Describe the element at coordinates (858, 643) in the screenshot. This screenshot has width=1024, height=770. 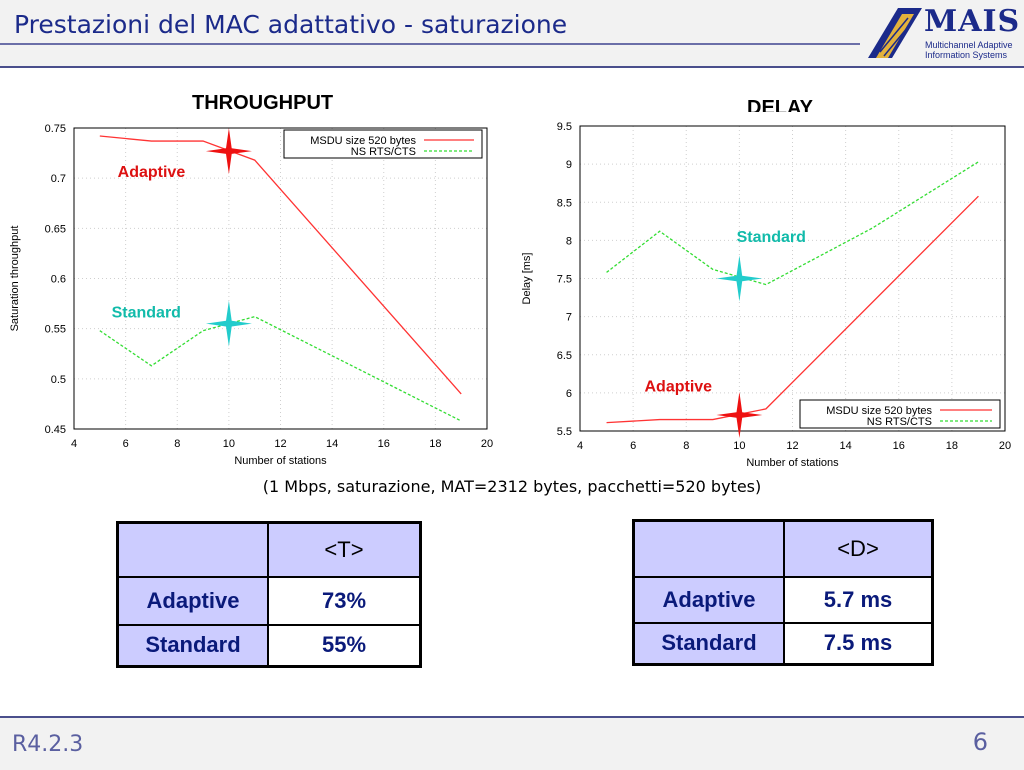
I see `delay-row-value: 7.5 ms` at that location.